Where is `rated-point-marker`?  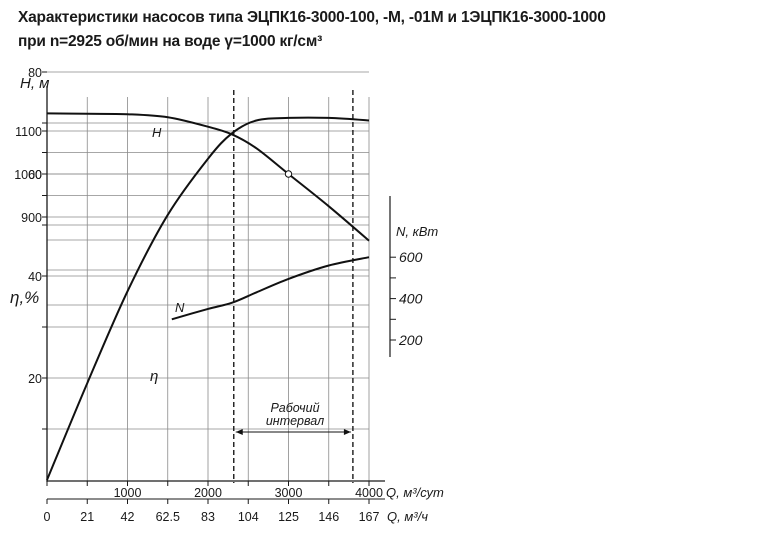
rated-point-marker is located at coordinates (288, 174).